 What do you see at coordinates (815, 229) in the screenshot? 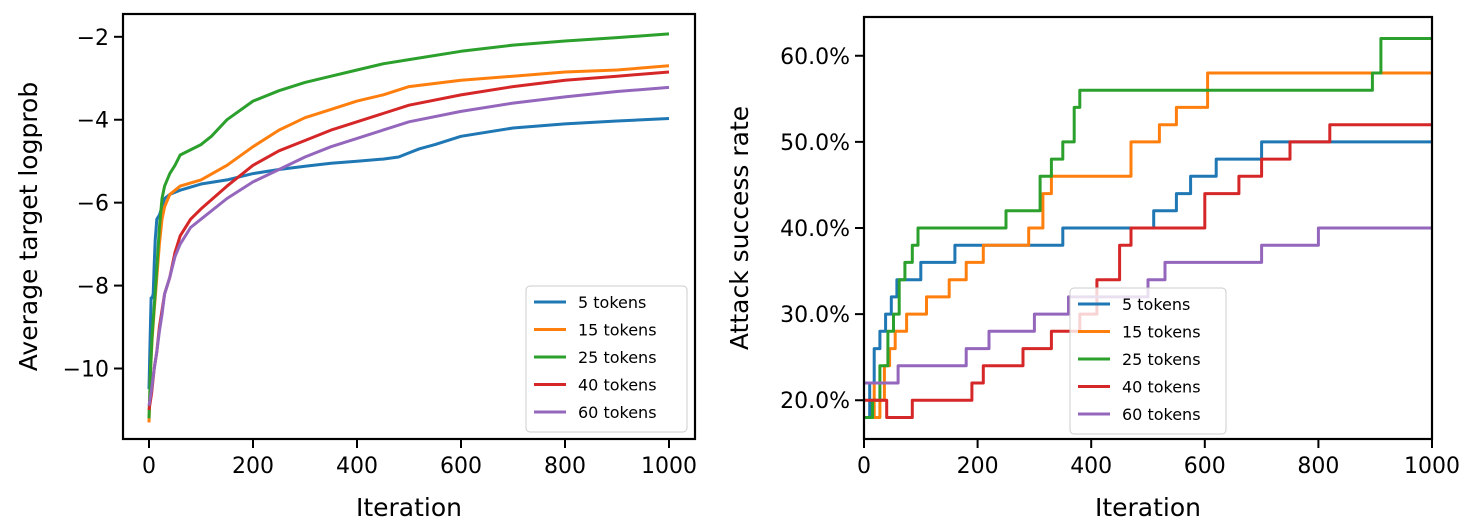
I see `y-tick-label: 40.0%` at bounding box center [815, 229].